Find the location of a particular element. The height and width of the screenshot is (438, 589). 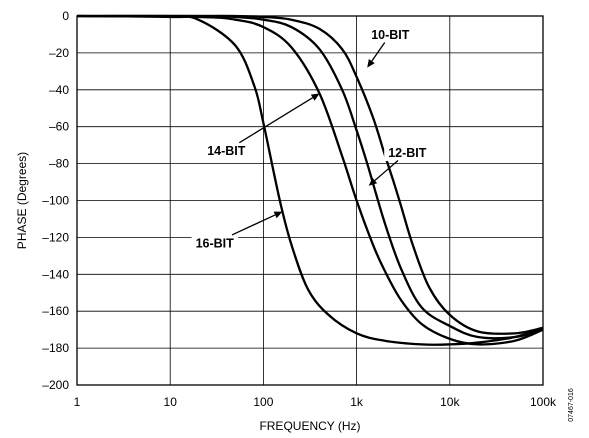

x-tick-label: 100k is located at coordinates (543, 402).